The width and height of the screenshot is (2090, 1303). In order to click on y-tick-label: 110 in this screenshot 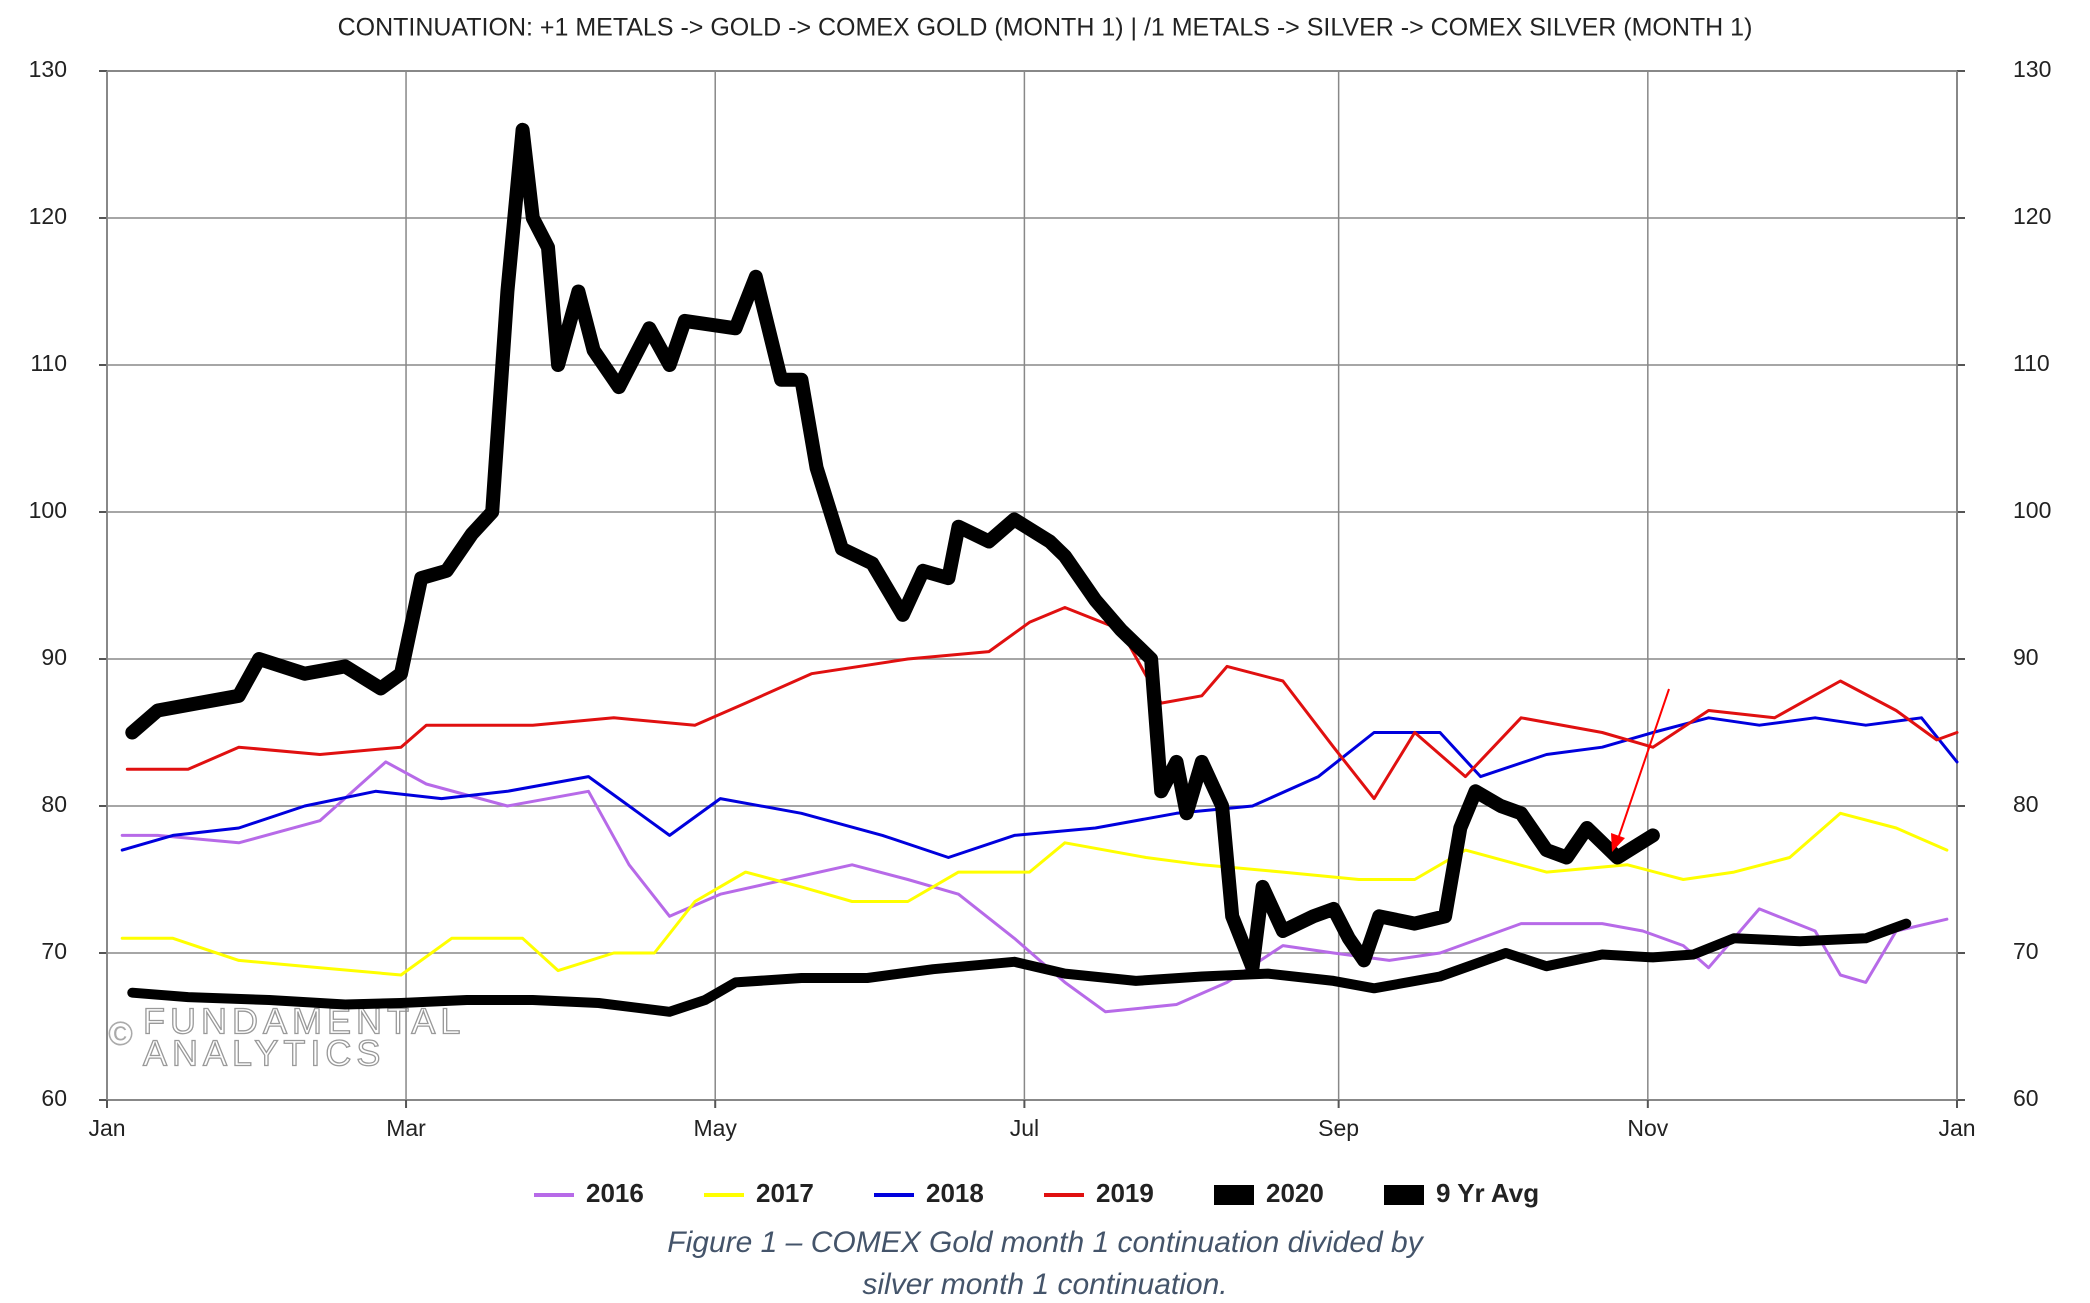, I will do `click(48, 363)`.